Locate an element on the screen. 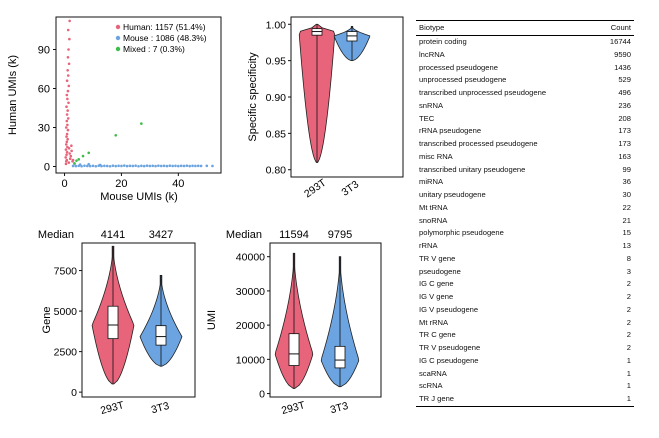  biotype-cell: transcribed unprocessed pseudogene is located at coordinates (483, 92).